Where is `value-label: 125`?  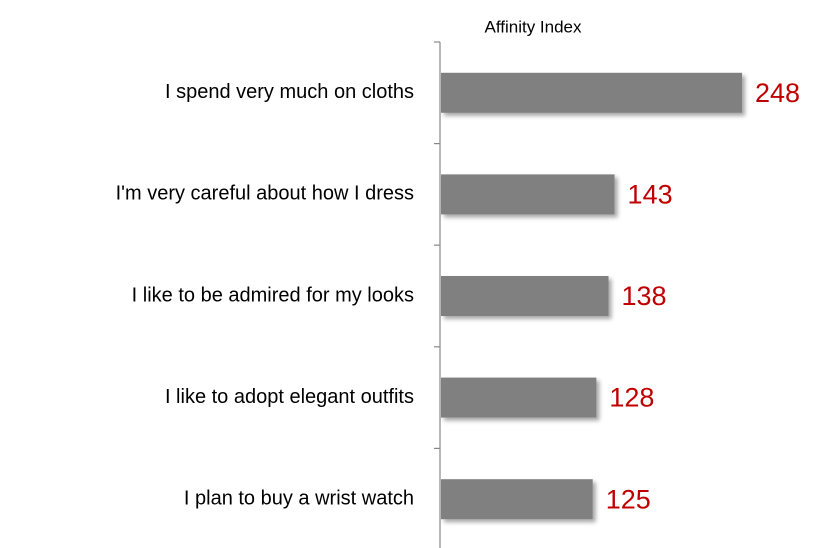
value-label: 125 is located at coordinates (628, 499).